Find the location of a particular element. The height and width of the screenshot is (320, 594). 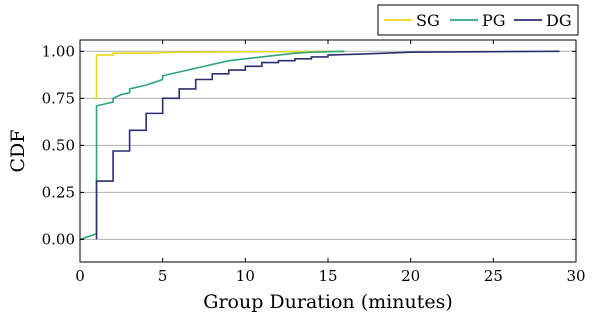

x-tick-label: 10 is located at coordinates (245, 276).